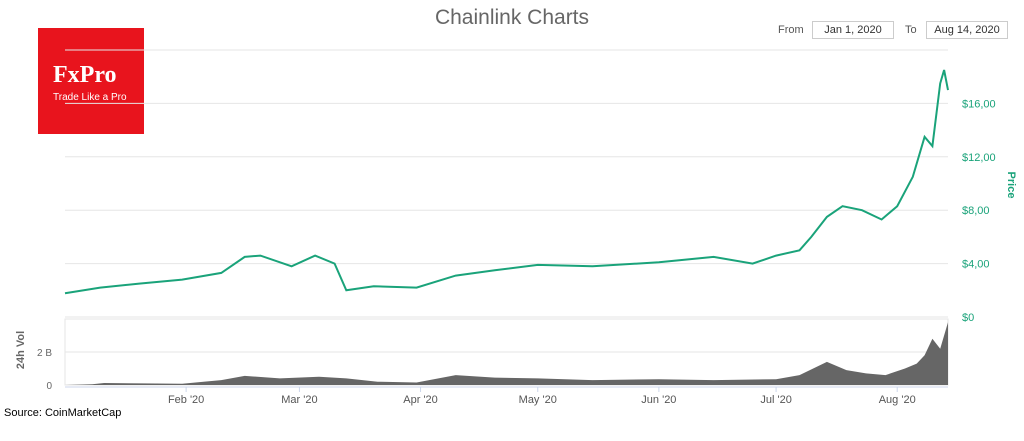 Image resolution: width=1024 pixels, height=441 pixels. I want to click on x-tick-label: Aug '20, so click(897, 400).